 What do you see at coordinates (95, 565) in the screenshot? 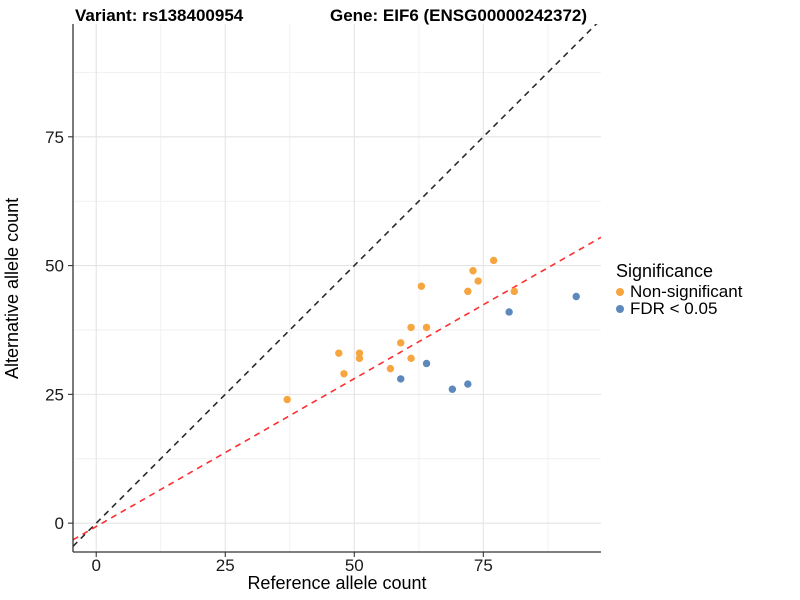
I see `x-tick-label: 0` at bounding box center [95, 565].